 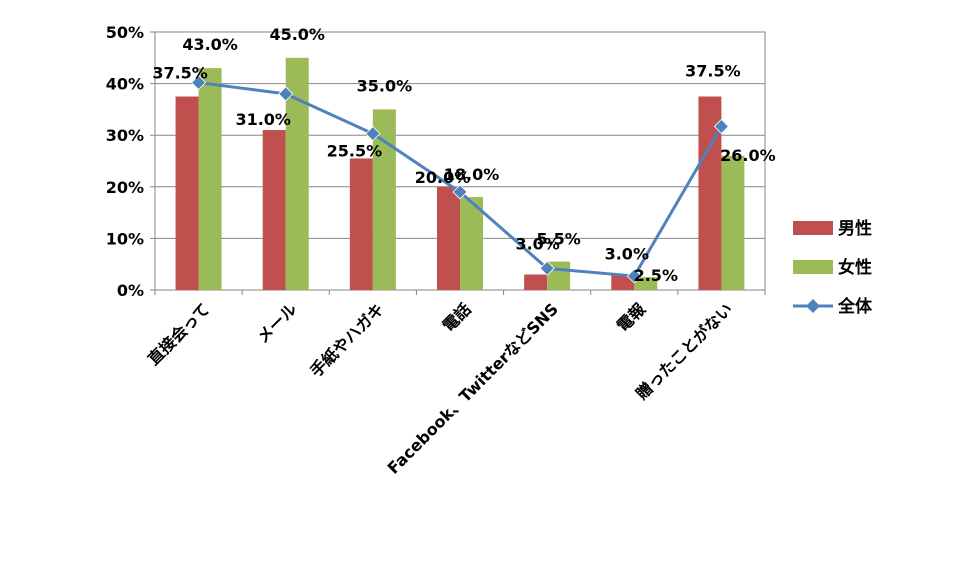 I want to click on x-category-label: 直接会って, so click(x=178, y=333).